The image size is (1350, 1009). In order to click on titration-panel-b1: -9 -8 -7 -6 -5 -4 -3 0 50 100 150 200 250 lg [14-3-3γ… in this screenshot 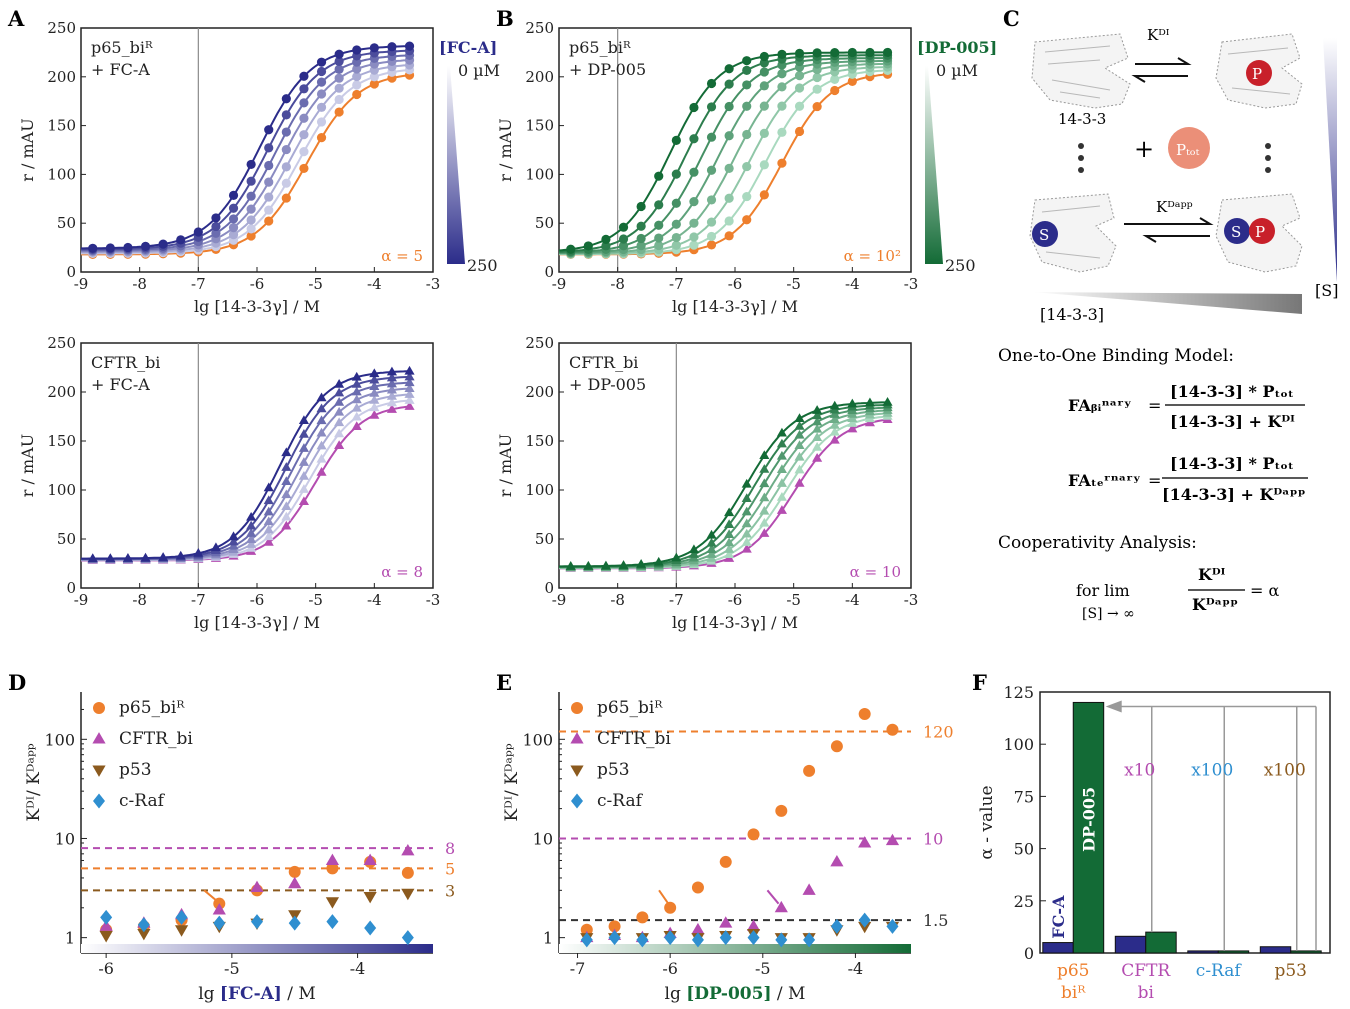, I will do `click(746, 167)`.